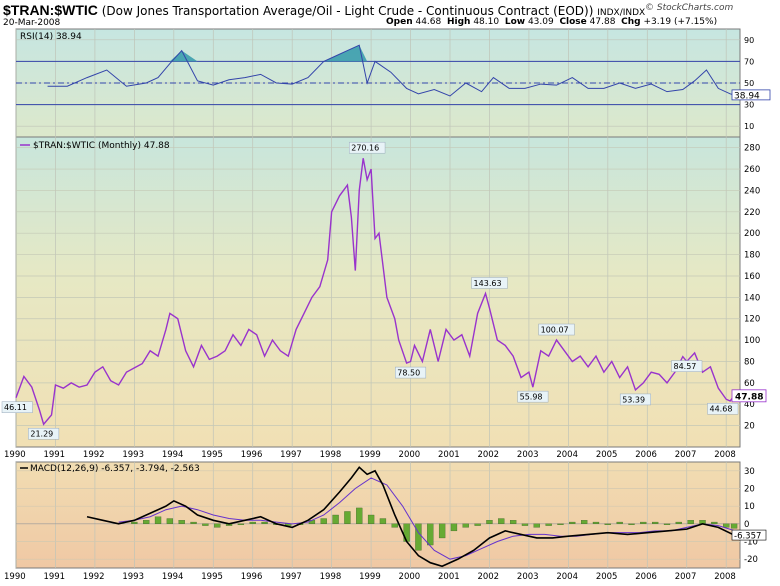 This screenshot has width=780, height=586. Describe the element at coordinates (749, 472) in the screenshot. I see `macd-tick-label: 30` at that location.